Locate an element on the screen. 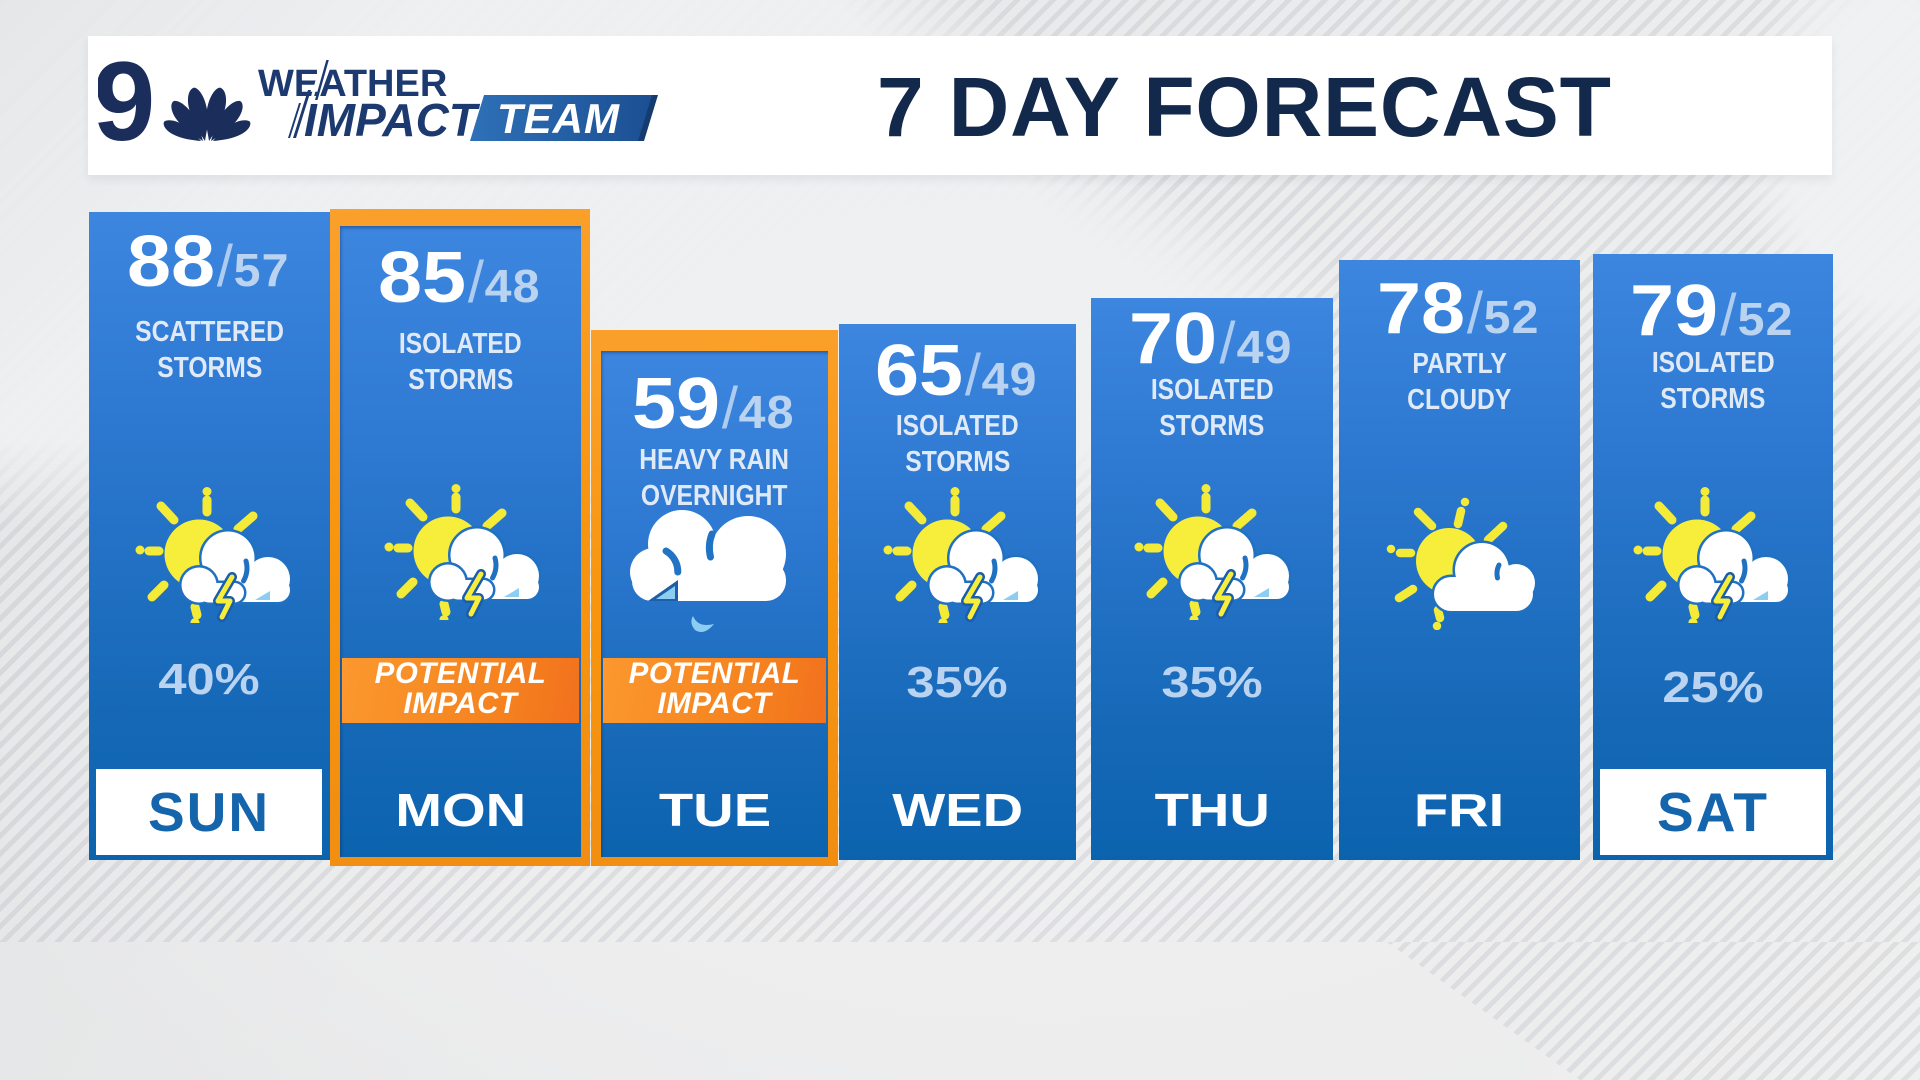  svg-text: IMPACT is located at coordinates (392, 120).